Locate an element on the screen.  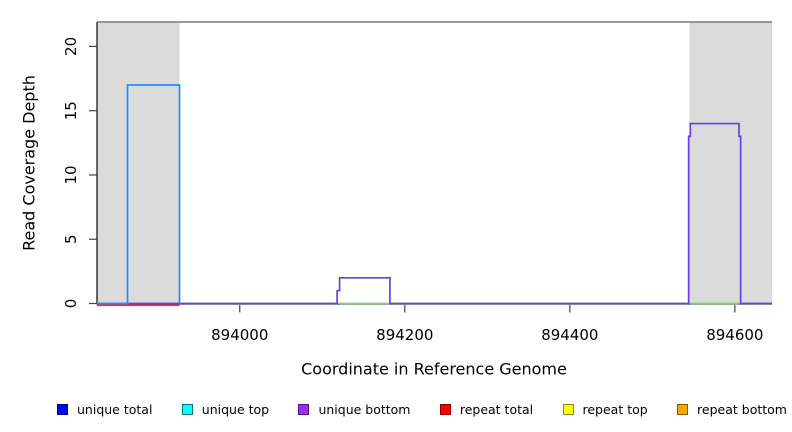
legend-item-repeat-bottom: repeat bottom is located at coordinates (732, 409).